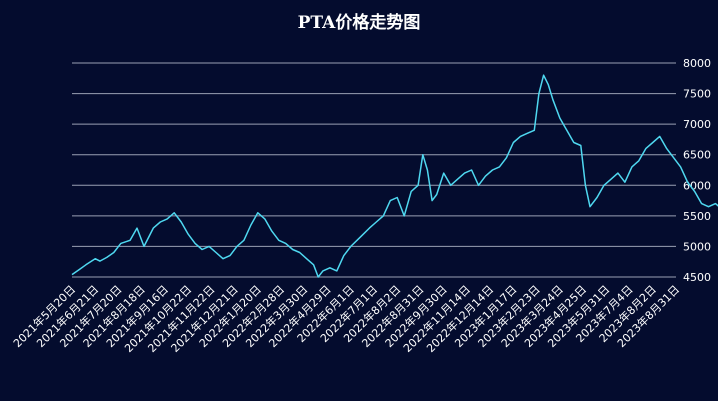 The image size is (718, 401). Describe the element at coordinates (359, 22) in the screenshot. I see `chart-title: PTA价格走势图` at that location.